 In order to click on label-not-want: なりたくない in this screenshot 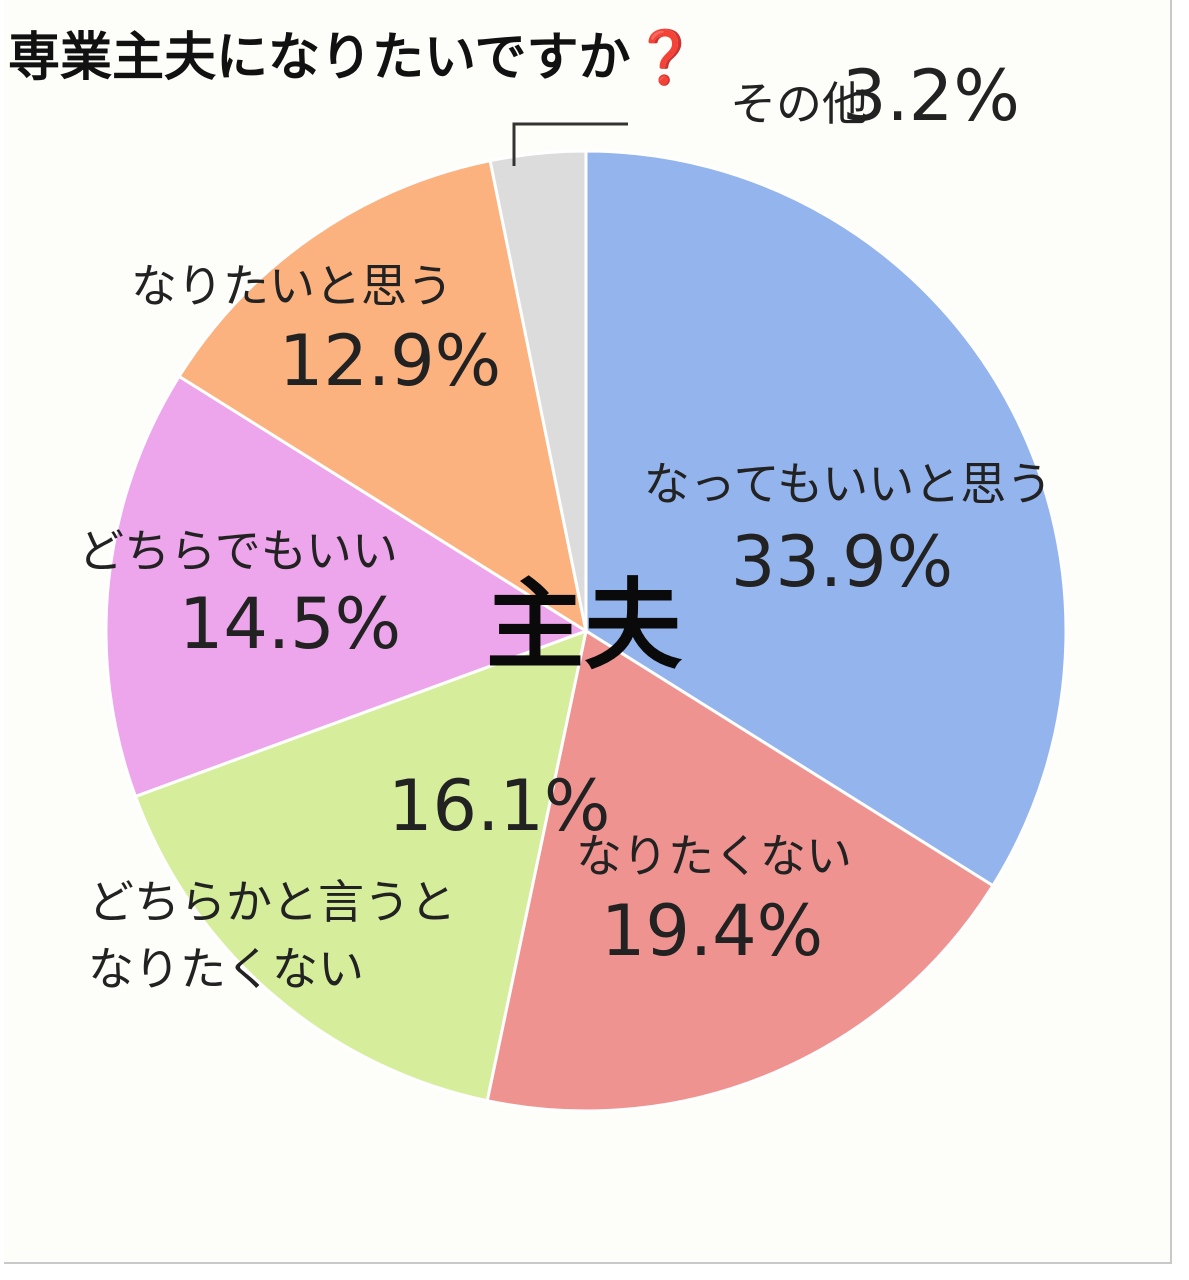, I will do `click(714, 856)`.